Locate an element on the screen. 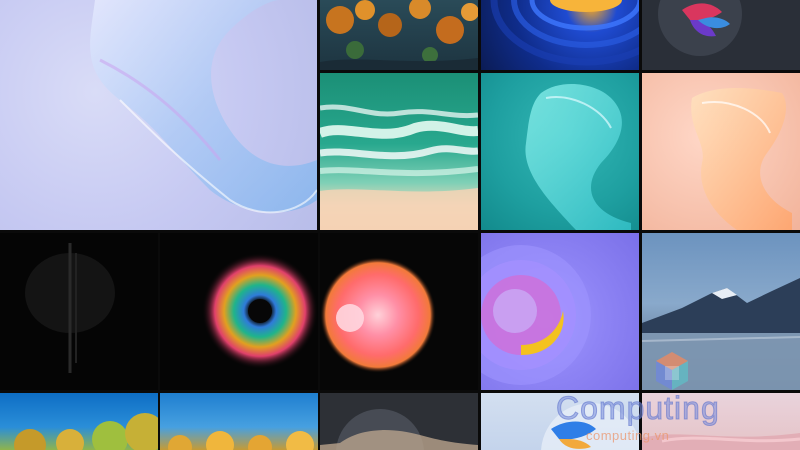 This screenshot has width=800, height=450. wallpaper-tile-forest-aerial is located at coordinates (399, 35).